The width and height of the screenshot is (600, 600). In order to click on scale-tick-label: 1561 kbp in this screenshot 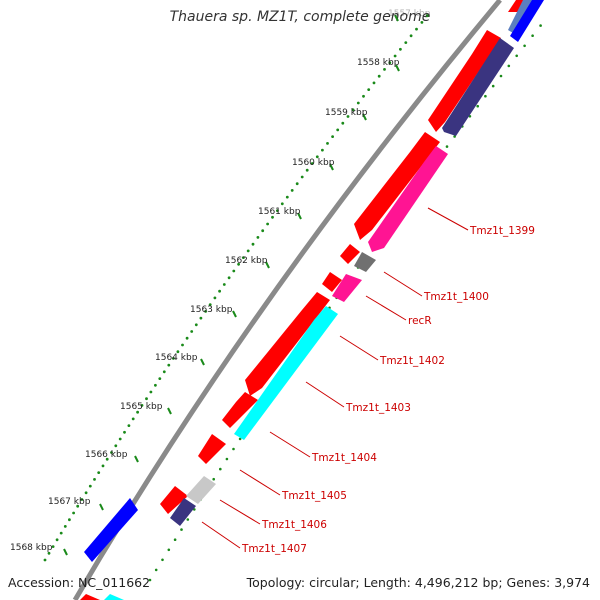, I will do `click(279, 212)`.